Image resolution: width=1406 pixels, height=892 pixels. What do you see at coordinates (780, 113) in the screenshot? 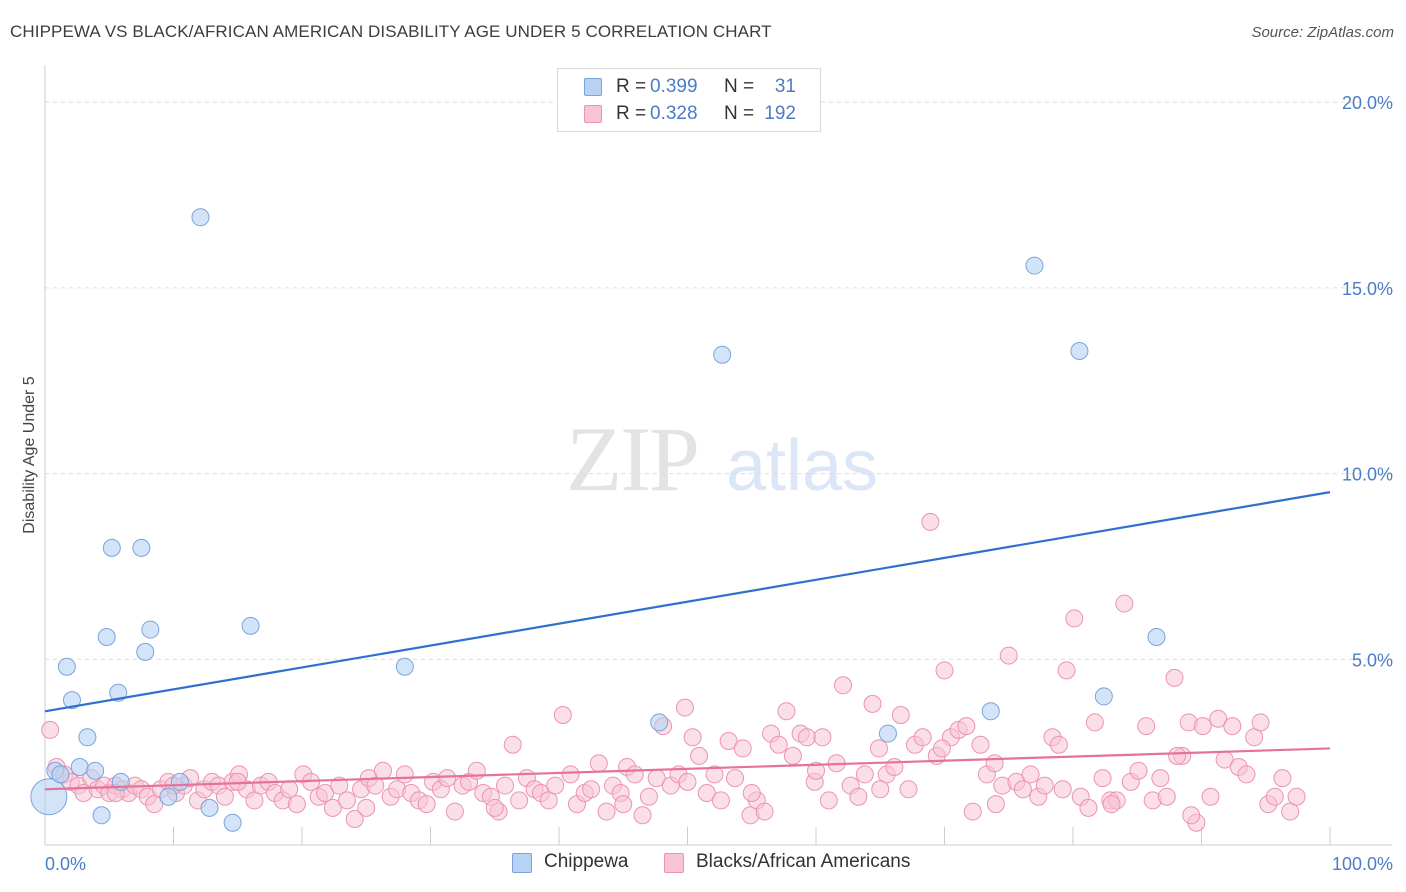
I see `legend-n-value: 192` at bounding box center [780, 113].